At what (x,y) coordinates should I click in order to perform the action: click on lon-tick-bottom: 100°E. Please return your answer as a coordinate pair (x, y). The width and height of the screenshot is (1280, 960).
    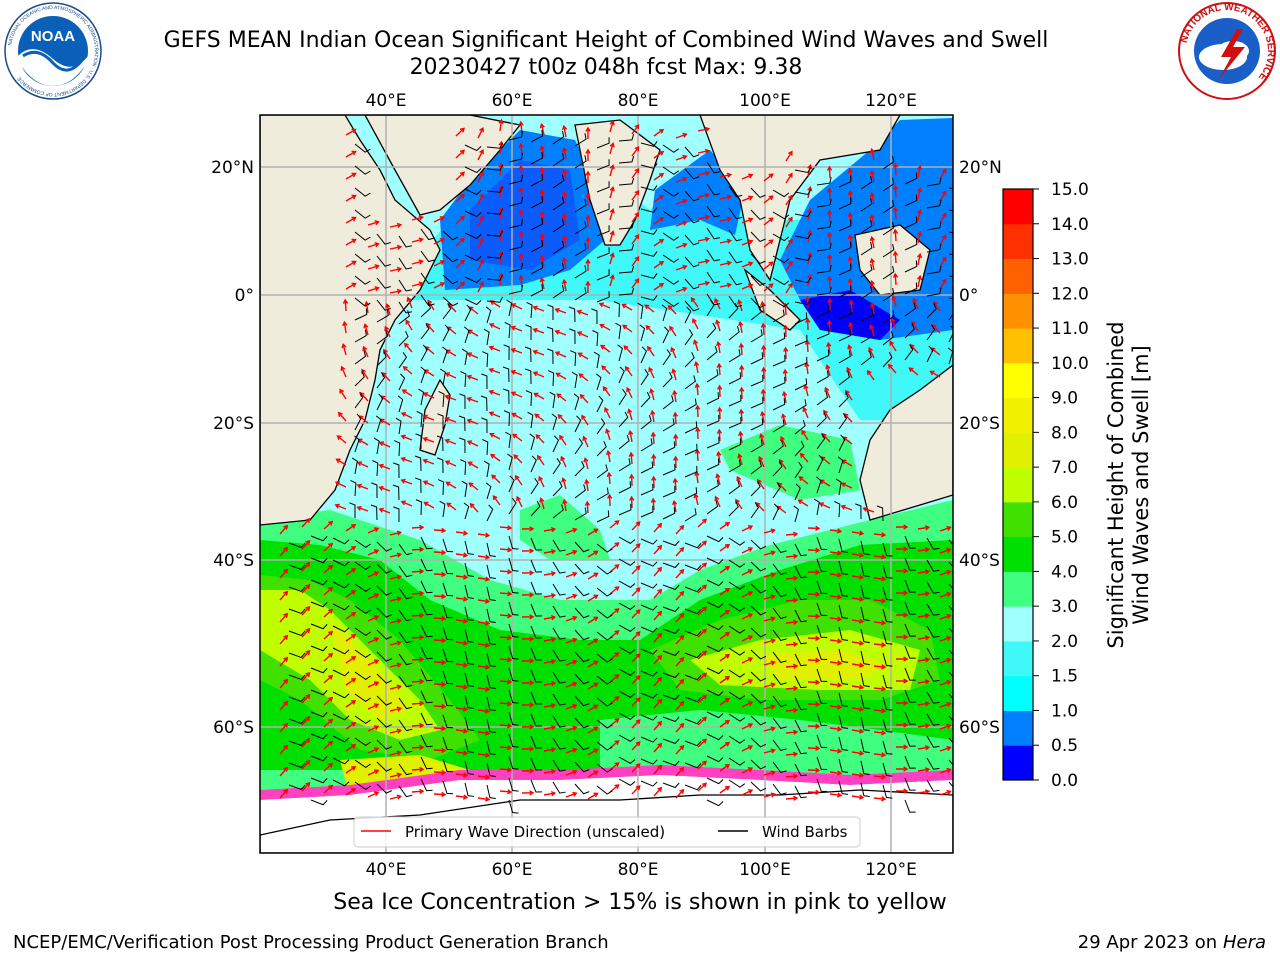
    Looking at the image, I should click on (765, 870).